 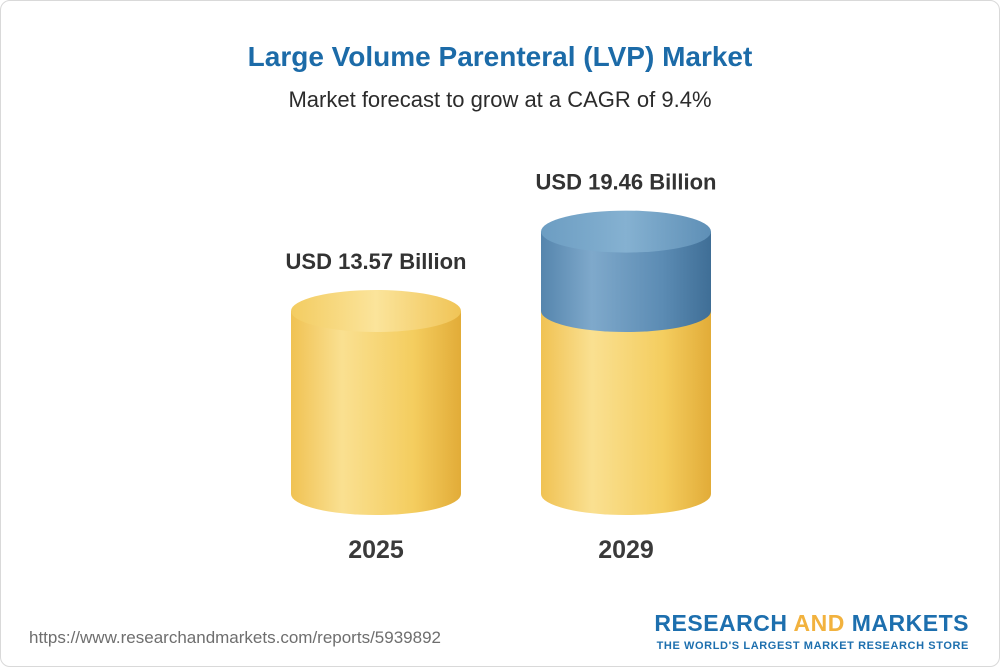 What do you see at coordinates (721, 623) in the screenshot?
I see `logo-word-research: RESEARCH` at bounding box center [721, 623].